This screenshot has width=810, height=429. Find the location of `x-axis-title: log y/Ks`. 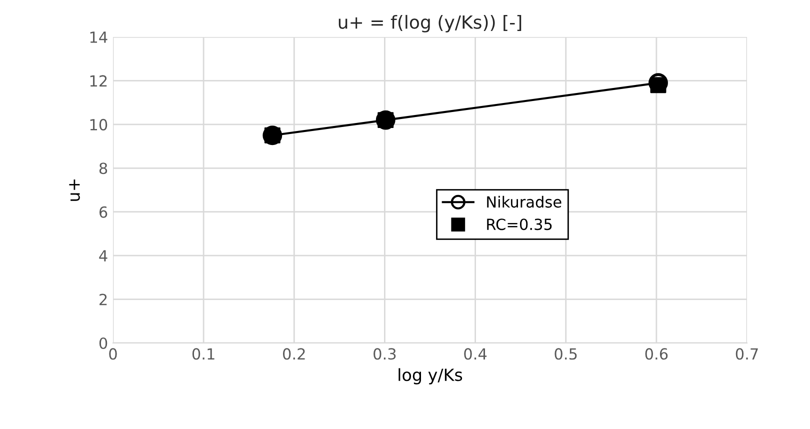

x-axis-title: log y/Ks is located at coordinates (430, 376).